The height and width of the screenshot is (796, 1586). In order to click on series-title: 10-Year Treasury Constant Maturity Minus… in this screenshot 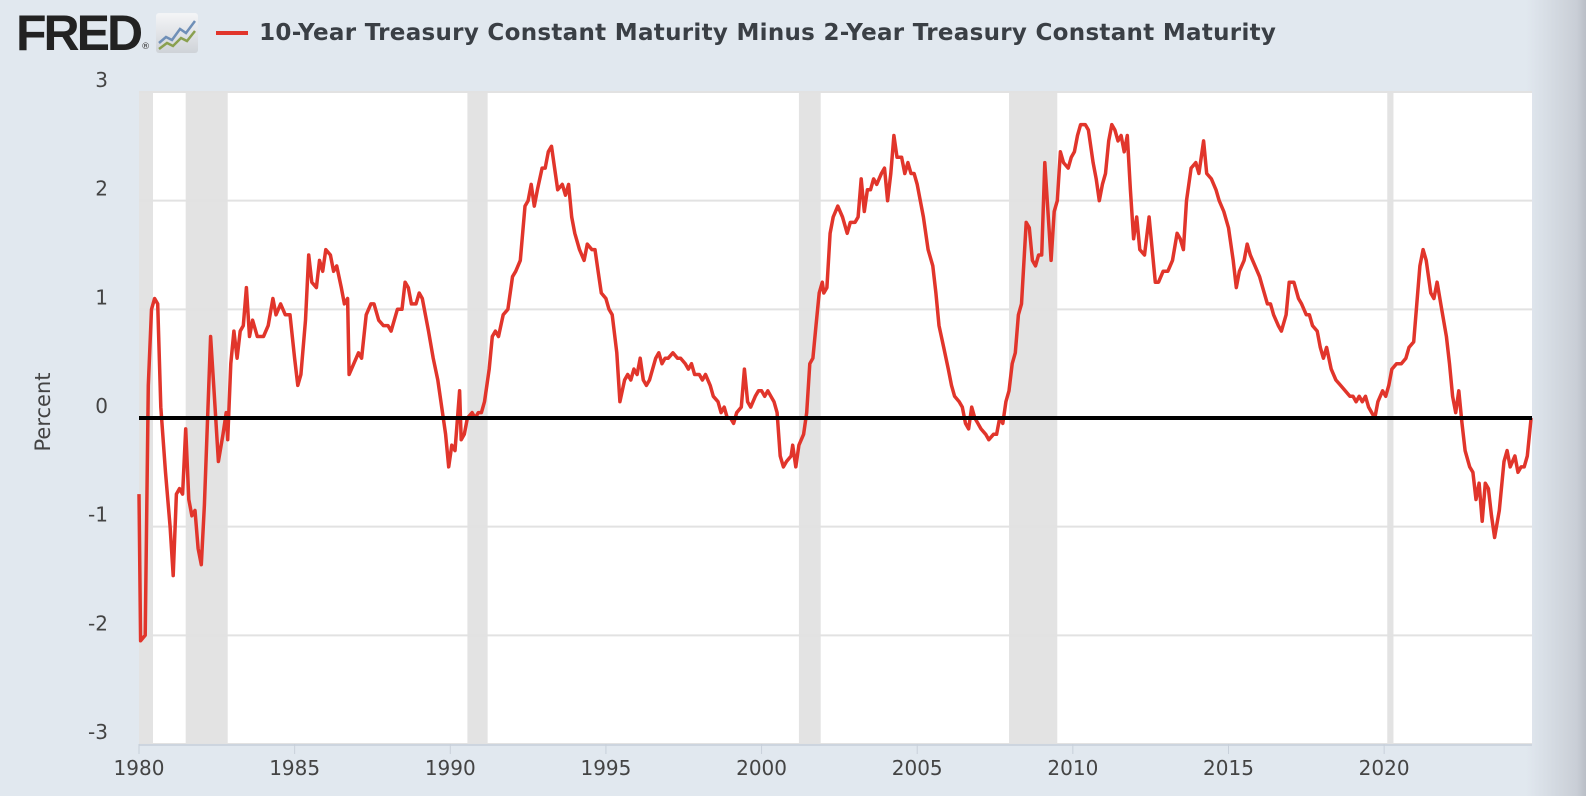, I will do `click(768, 33)`.